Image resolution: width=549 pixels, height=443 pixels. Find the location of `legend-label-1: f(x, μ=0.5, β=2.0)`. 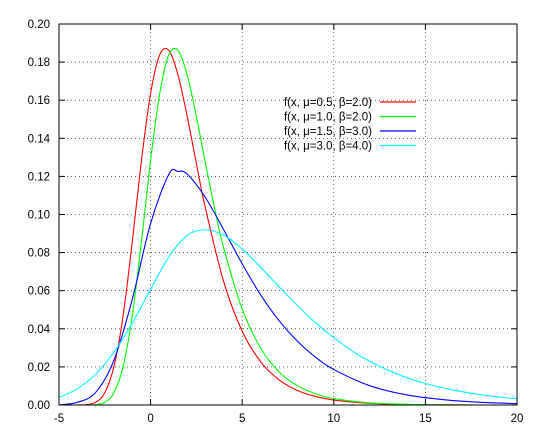

legend-label-1: f(x, μ=0.5, β=2.0) is located at coordinates (328, 103).